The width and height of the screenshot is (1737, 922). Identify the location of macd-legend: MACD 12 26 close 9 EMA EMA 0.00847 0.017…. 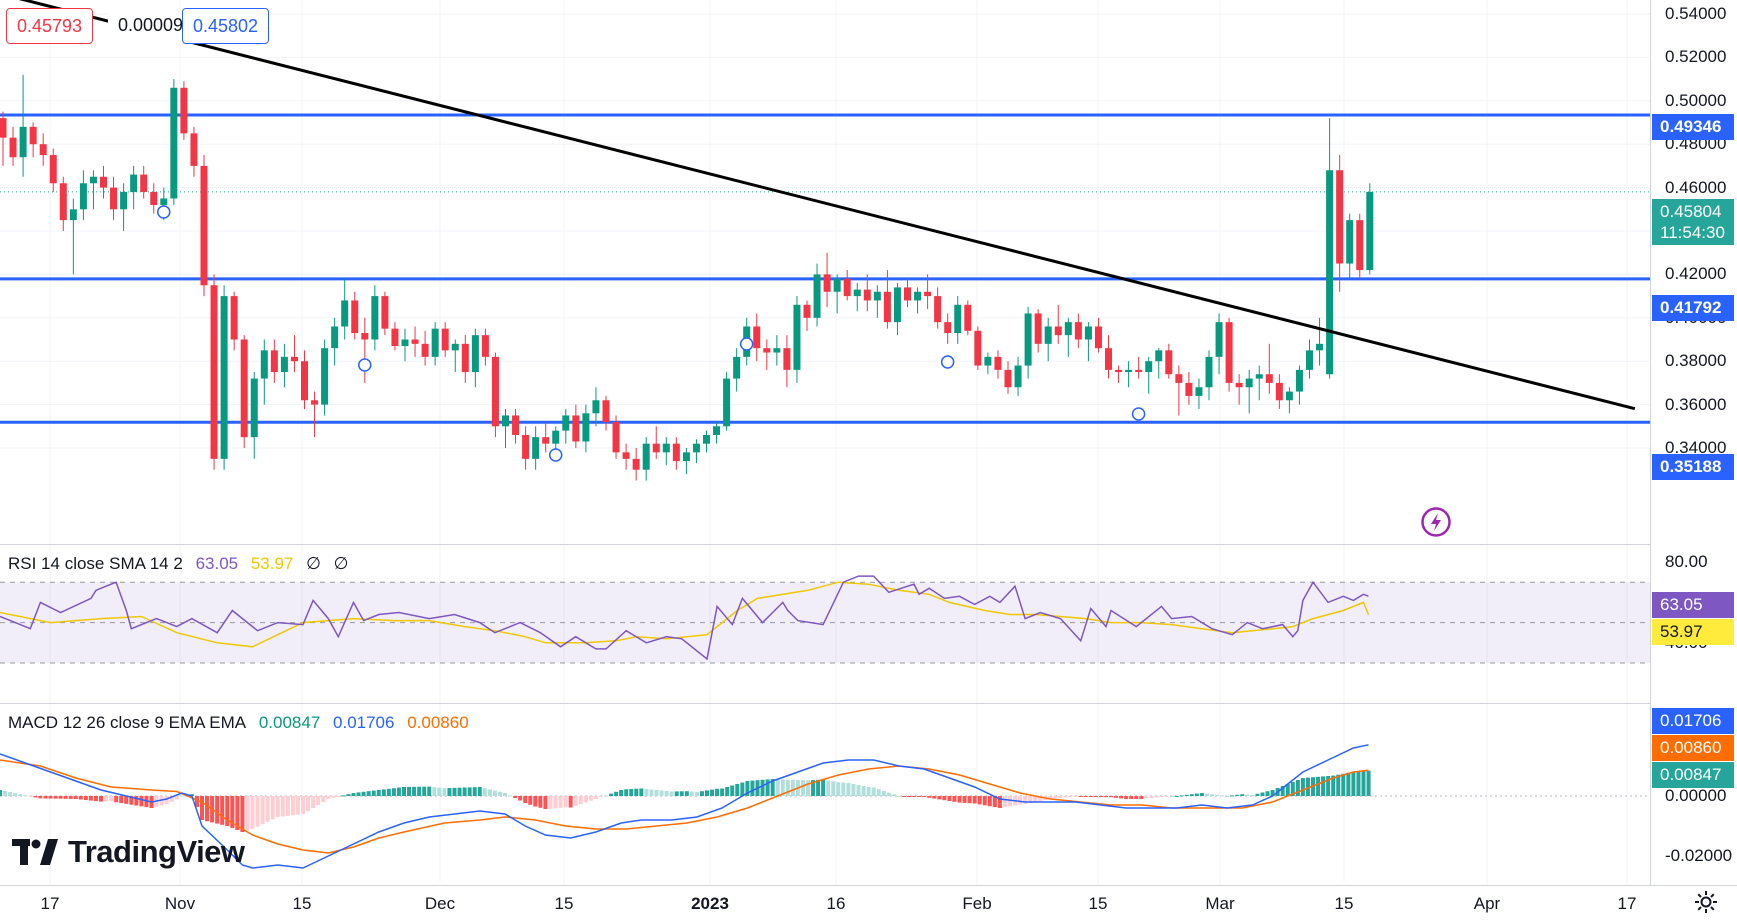
(242, 723).